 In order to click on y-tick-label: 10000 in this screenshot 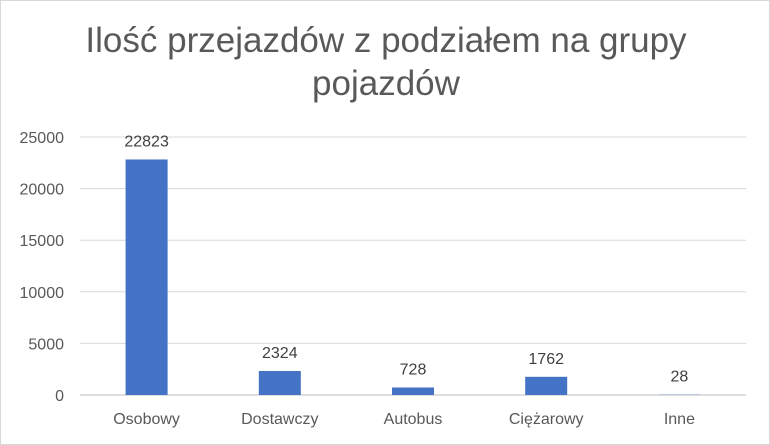, I will do `click(42, 293)`.